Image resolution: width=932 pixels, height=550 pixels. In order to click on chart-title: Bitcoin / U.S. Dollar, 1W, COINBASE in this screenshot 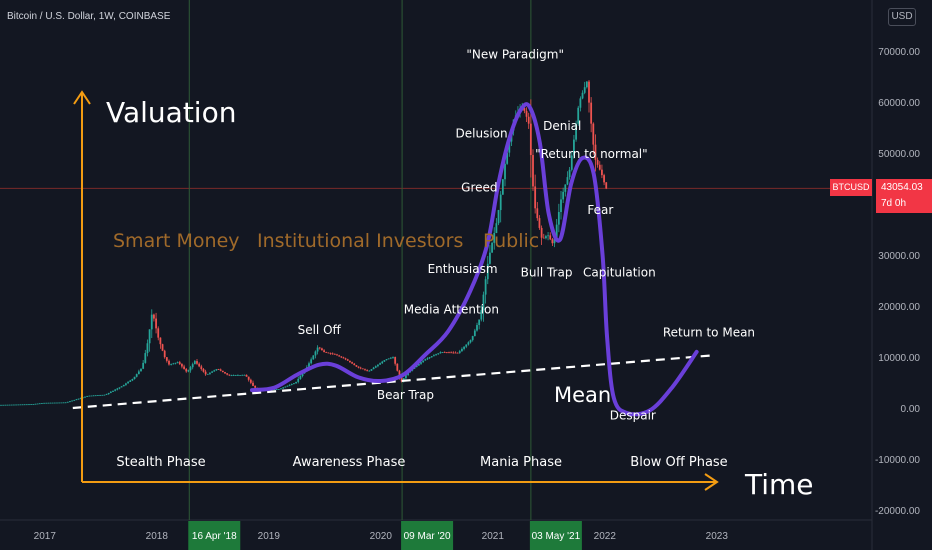, I will do `click(89, 16)`.